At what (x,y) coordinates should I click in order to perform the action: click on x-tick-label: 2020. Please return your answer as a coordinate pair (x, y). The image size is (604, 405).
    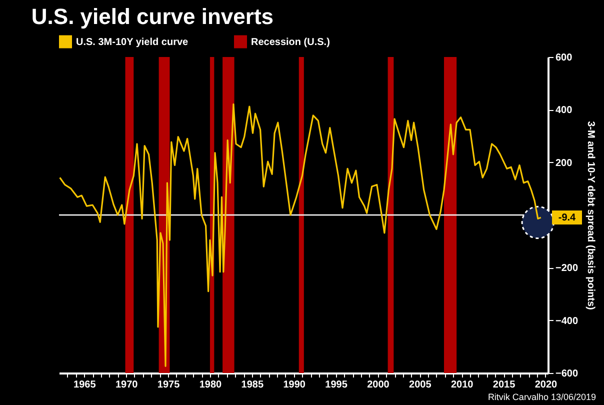
    Looking at the image, I should click on (546, 385).